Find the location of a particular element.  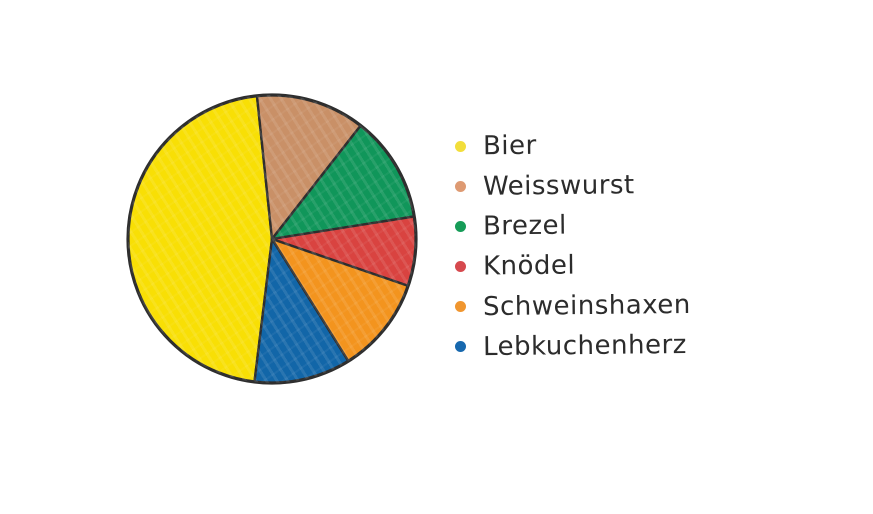

legend-item-kndel: Knödel is located at coordinates (573, 266).